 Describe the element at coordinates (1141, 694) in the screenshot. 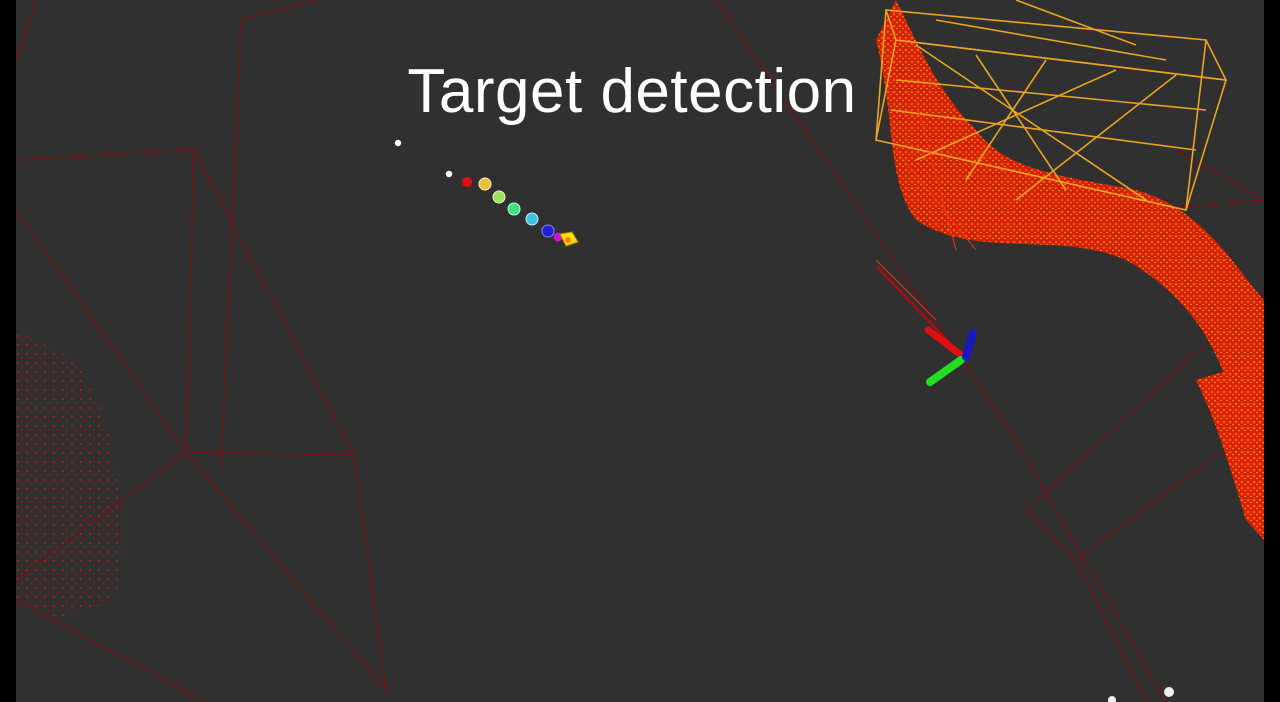

I see `bottom-markers` at that location.